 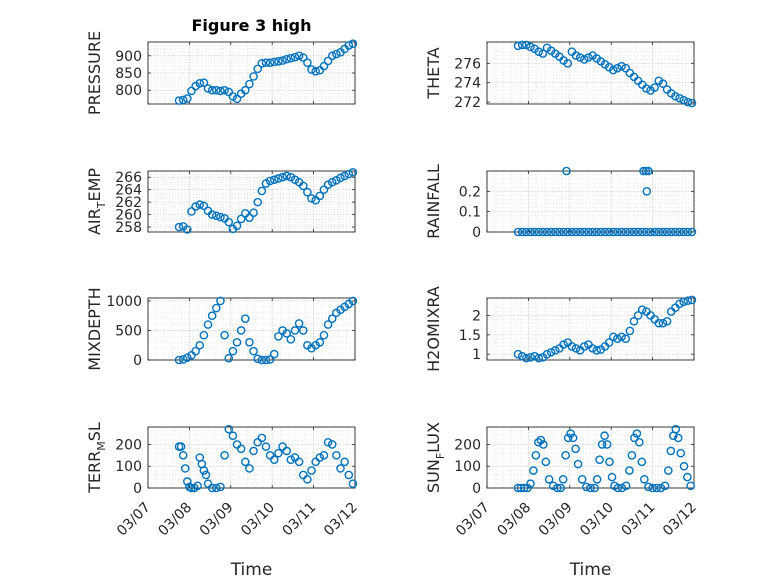 I want to click on x-tick-label: 03/11, so click(x=300, y=520).